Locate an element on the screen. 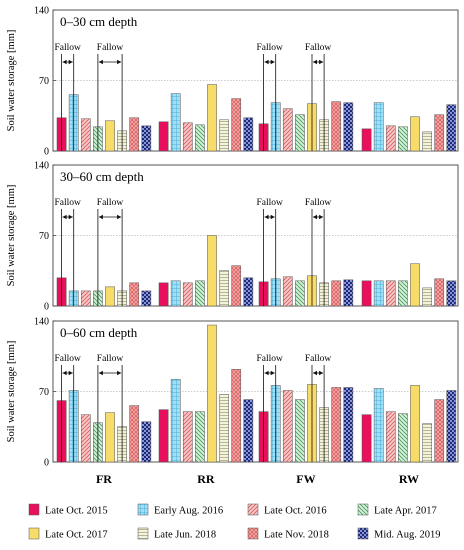 Image resolution: width=464 pixels, height=550 pixels. bar-rr-late-jun-2018 is located at coordinates (224, 288).